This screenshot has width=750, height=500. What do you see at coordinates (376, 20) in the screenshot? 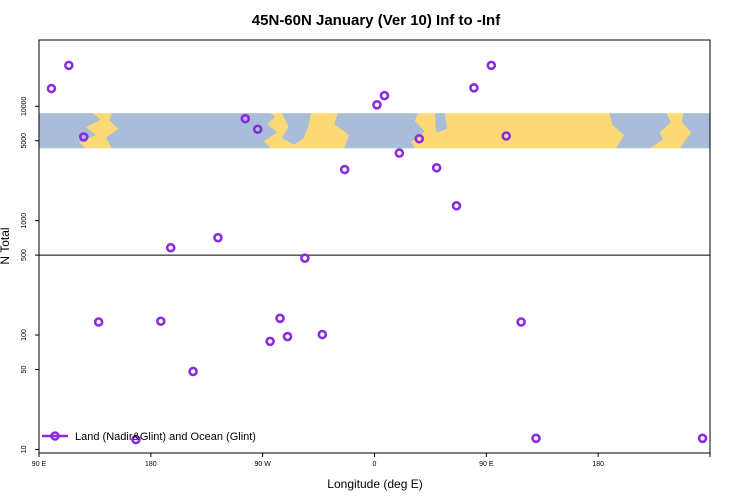
I see `chart-title: 45N-60N January (Ver 10) Inf to -Inf` at bounding box center [376, 20].